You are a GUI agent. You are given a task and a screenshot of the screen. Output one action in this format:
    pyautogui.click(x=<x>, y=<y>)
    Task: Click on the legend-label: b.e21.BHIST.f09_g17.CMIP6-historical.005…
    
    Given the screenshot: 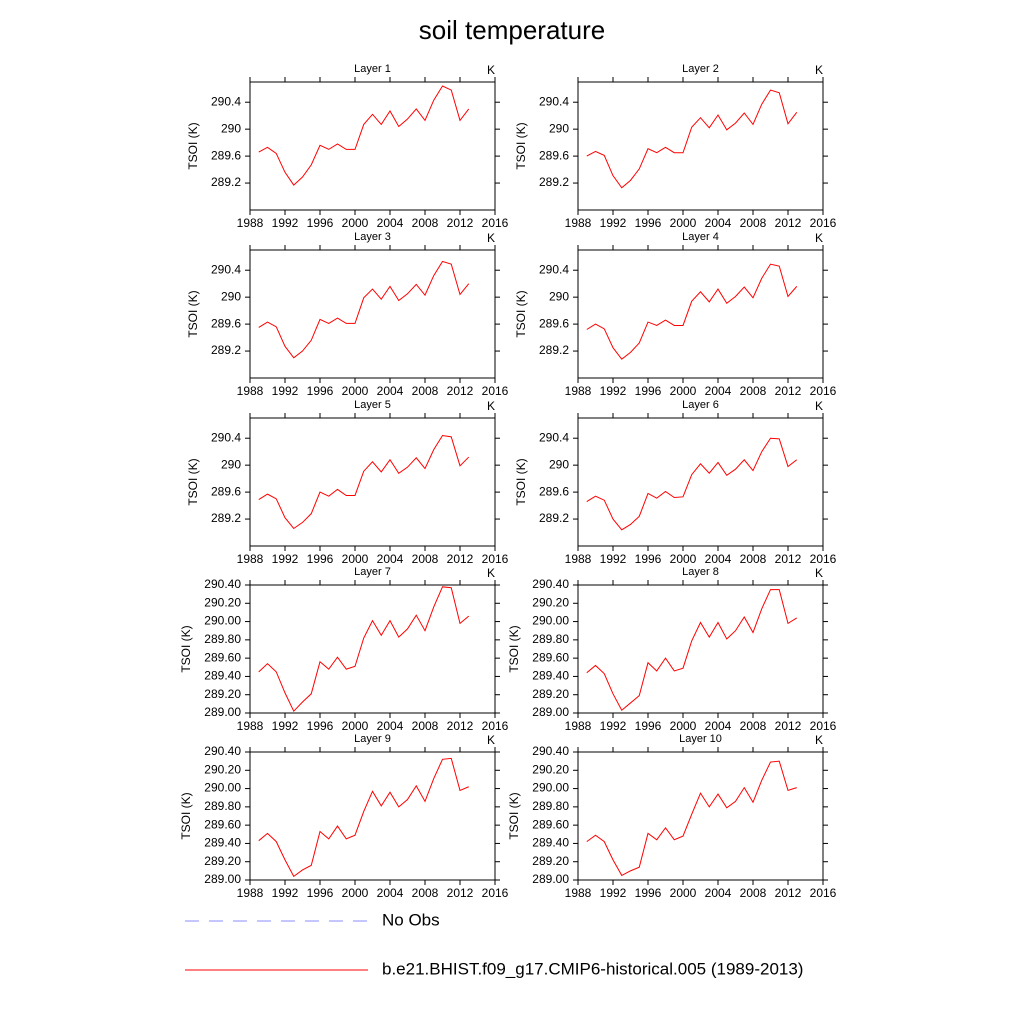 What is the action you would take?
    pyautogui.click(x=592, y=968)
    